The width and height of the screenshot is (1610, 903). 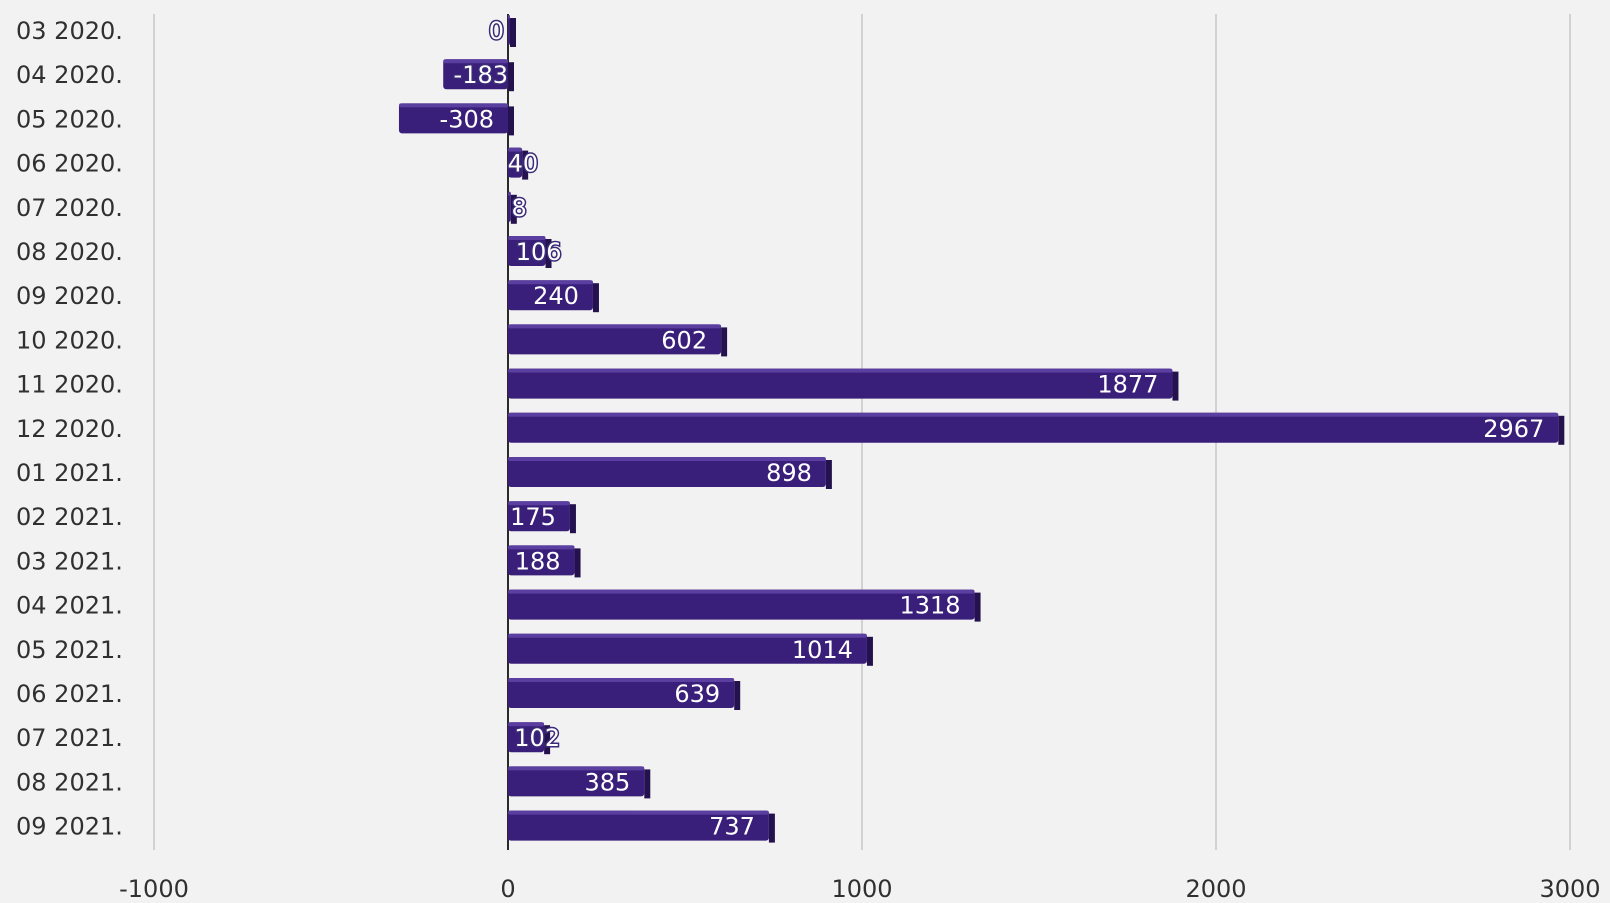 What do you see at coordinates (69, 650) in the screenshot?
I see `category-label: 05 2021.` at bounding box center [69, 650].